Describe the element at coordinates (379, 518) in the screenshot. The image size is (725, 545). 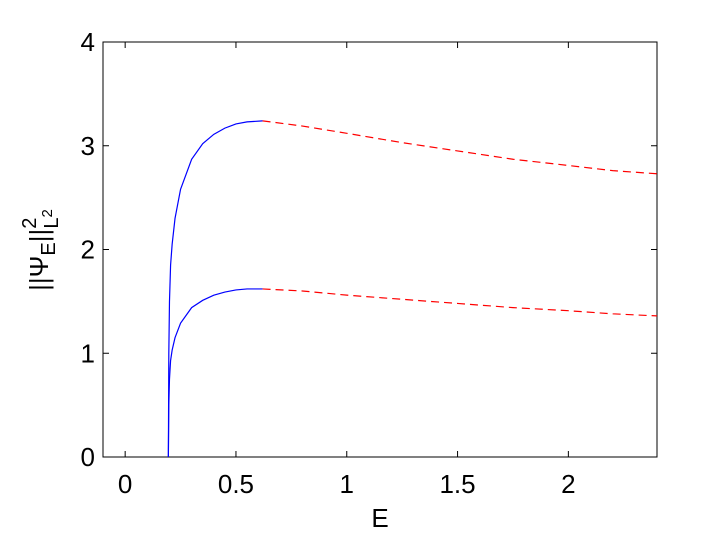
I see `x-axis-label: E` at that location.